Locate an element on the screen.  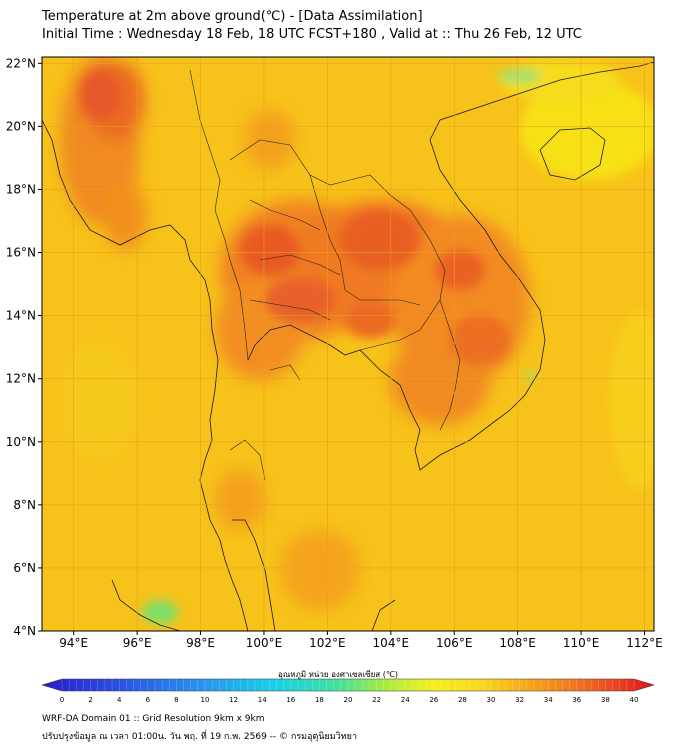
lat-tick-label: 6°N is located at coordinates (24, 568).